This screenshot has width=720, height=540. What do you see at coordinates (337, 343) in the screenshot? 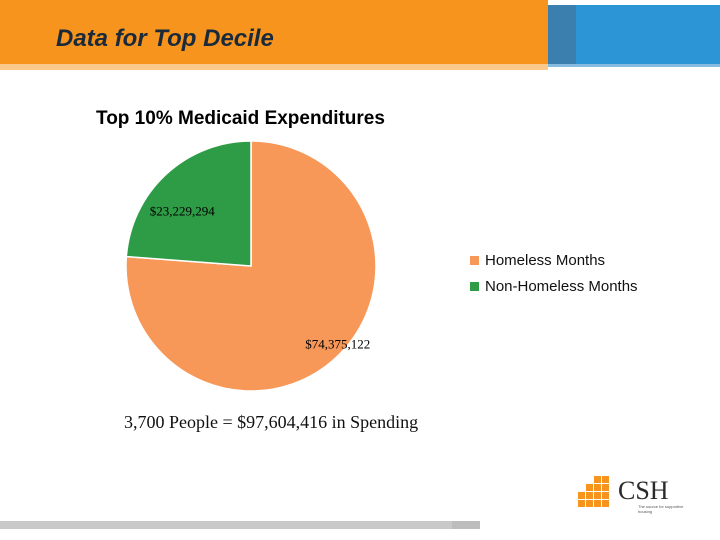
I see `slice-label-homeless: $74,375,122` at bounding box center [337, 343].